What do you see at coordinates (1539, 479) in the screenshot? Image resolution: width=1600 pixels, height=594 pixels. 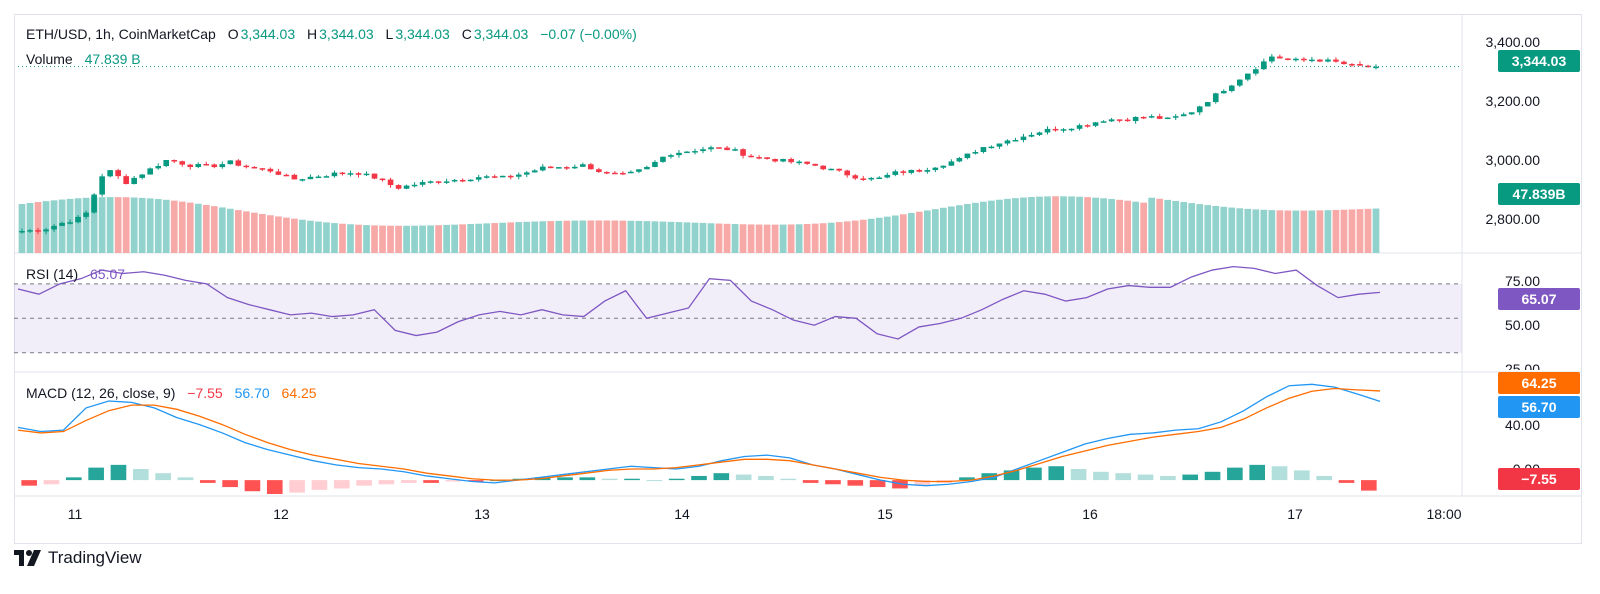 I see `macd-hist-tag: −7.55` at bounding box center [1539, 479].